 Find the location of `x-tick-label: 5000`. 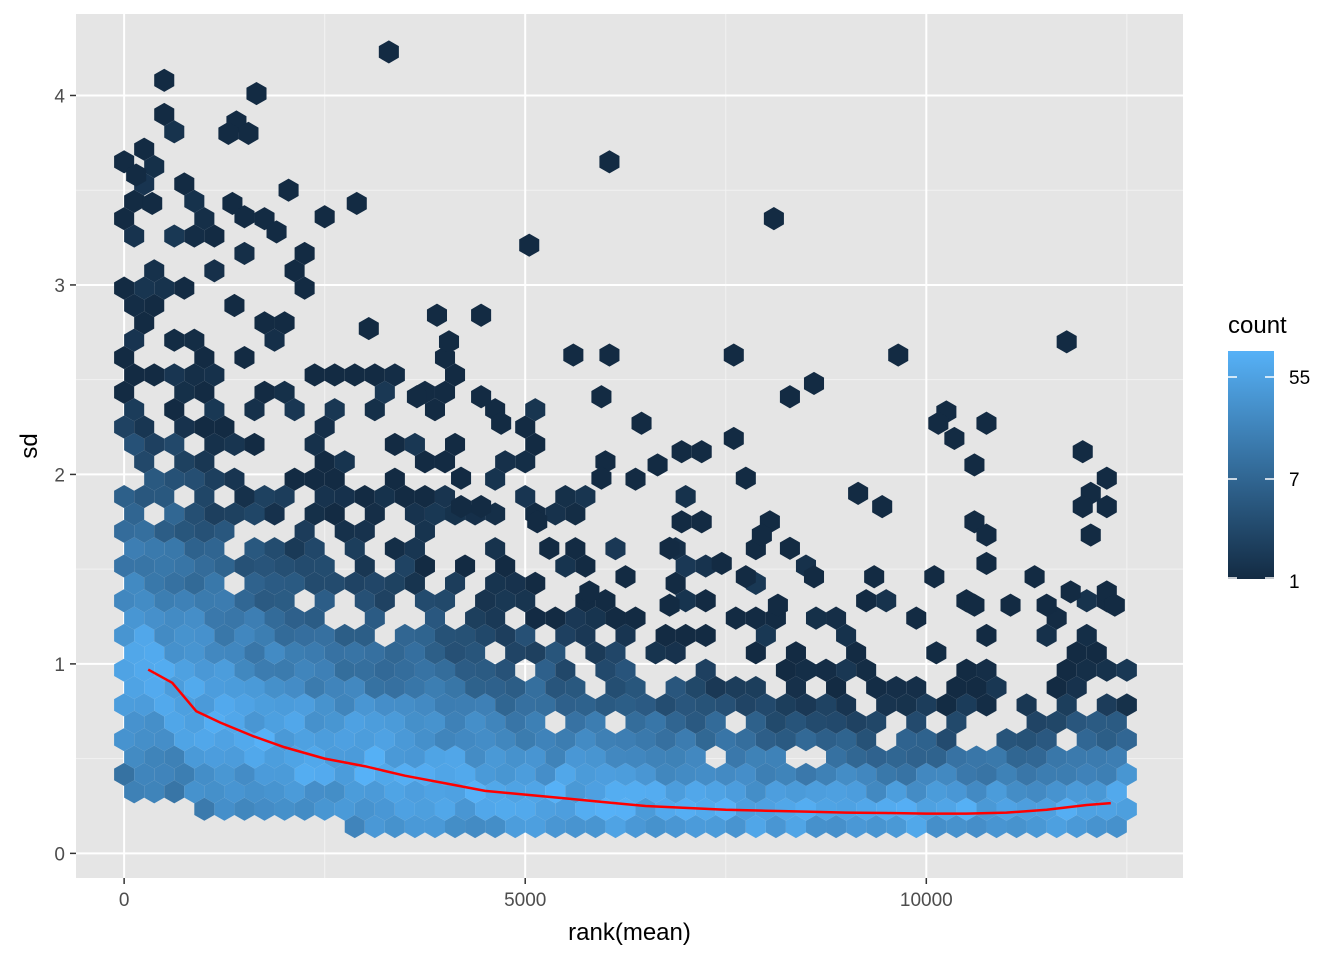

x-tick-label: 5000 is located at coordinates (525, 900).